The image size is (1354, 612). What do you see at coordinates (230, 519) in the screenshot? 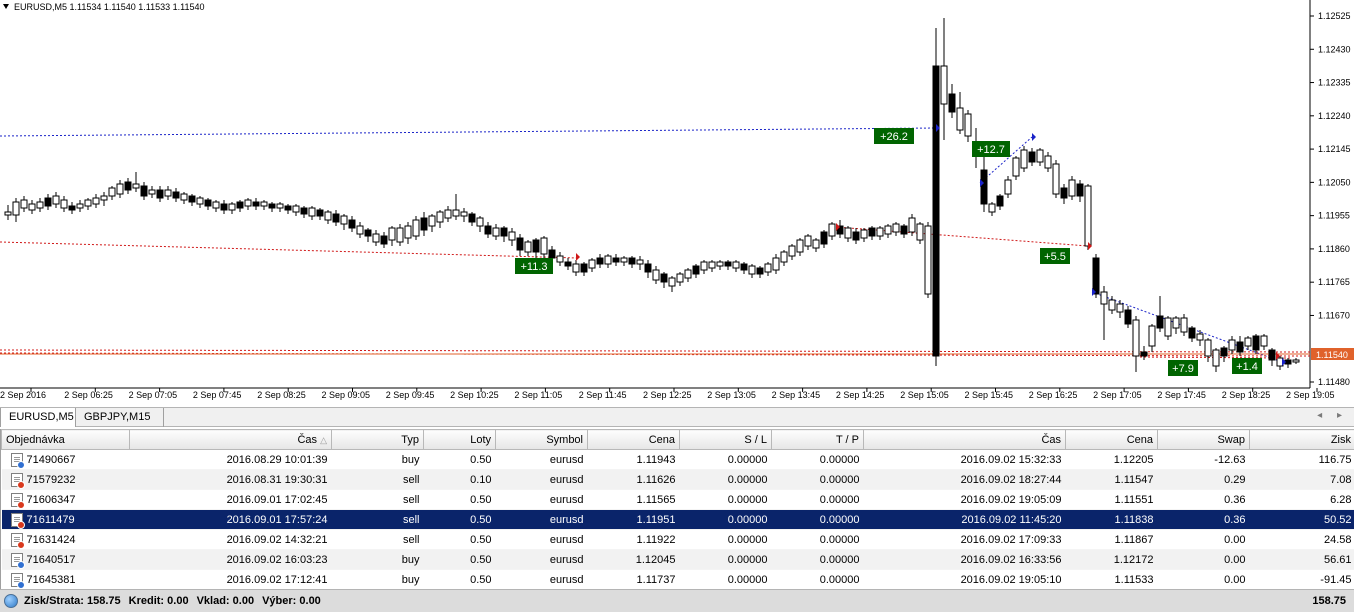
I see `cell-open-time: 2016.09.01 17:57:24` at bounding box center [230, 519].